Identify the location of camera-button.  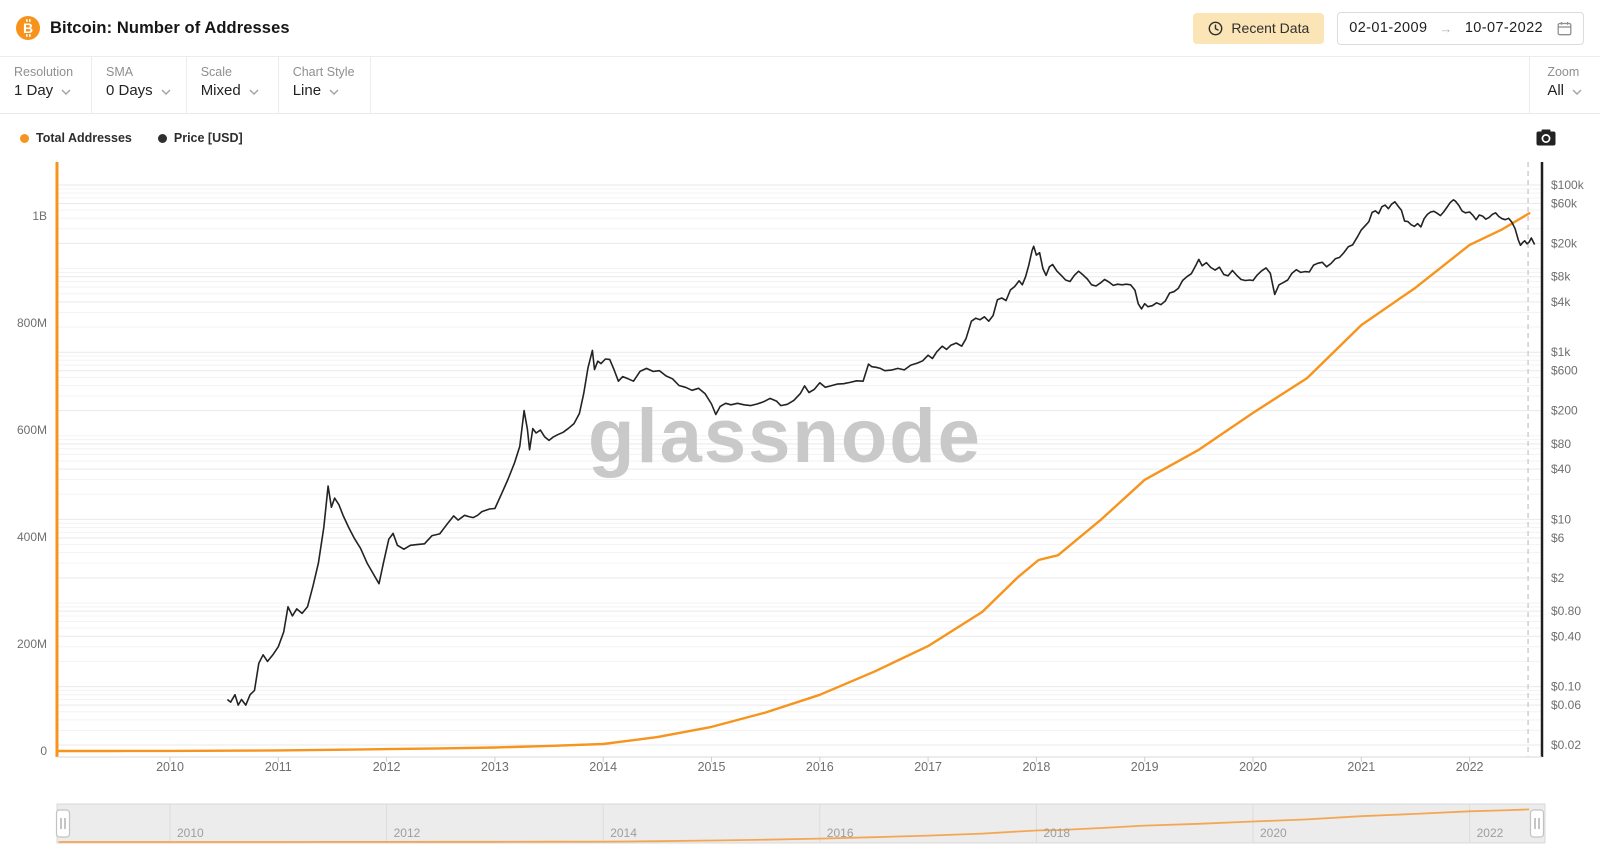
(1546, 140).